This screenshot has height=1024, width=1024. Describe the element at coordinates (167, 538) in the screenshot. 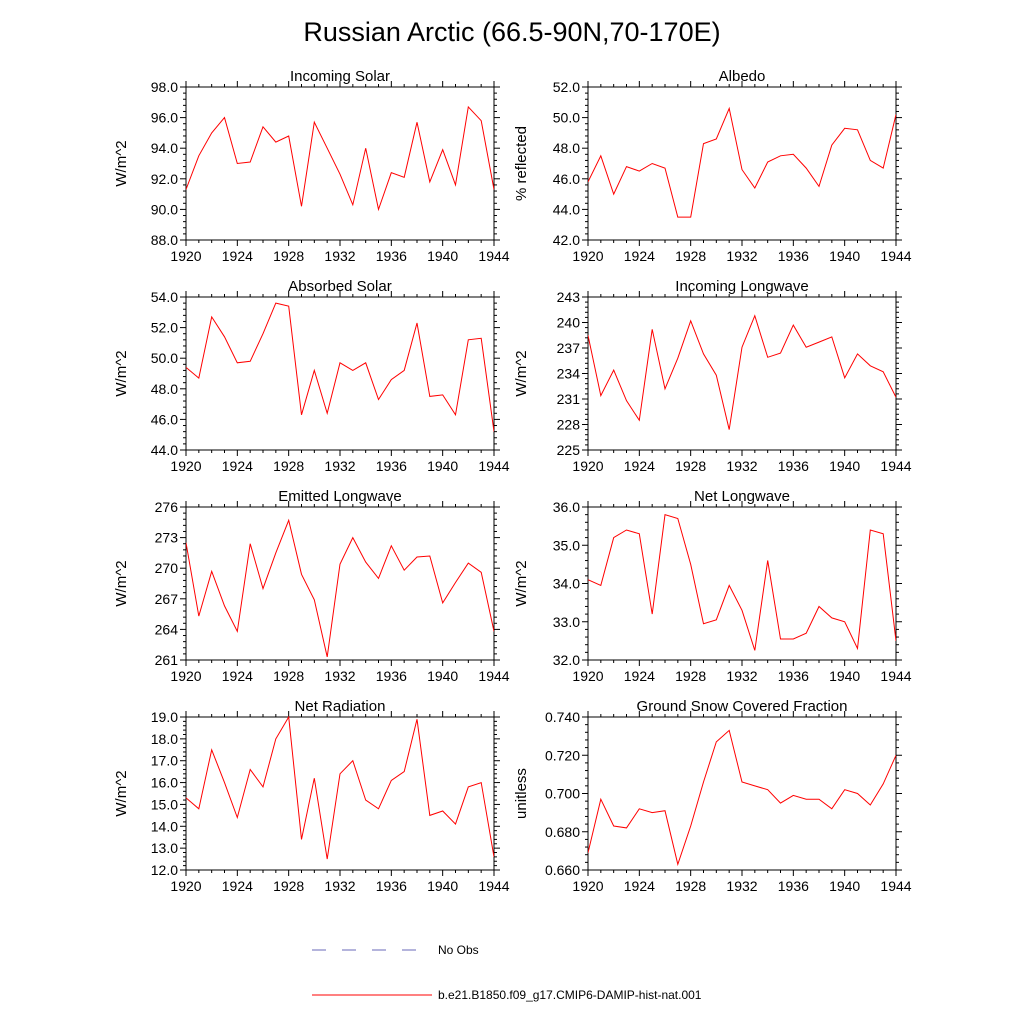

I see `y-tick-label: 273` at that location.